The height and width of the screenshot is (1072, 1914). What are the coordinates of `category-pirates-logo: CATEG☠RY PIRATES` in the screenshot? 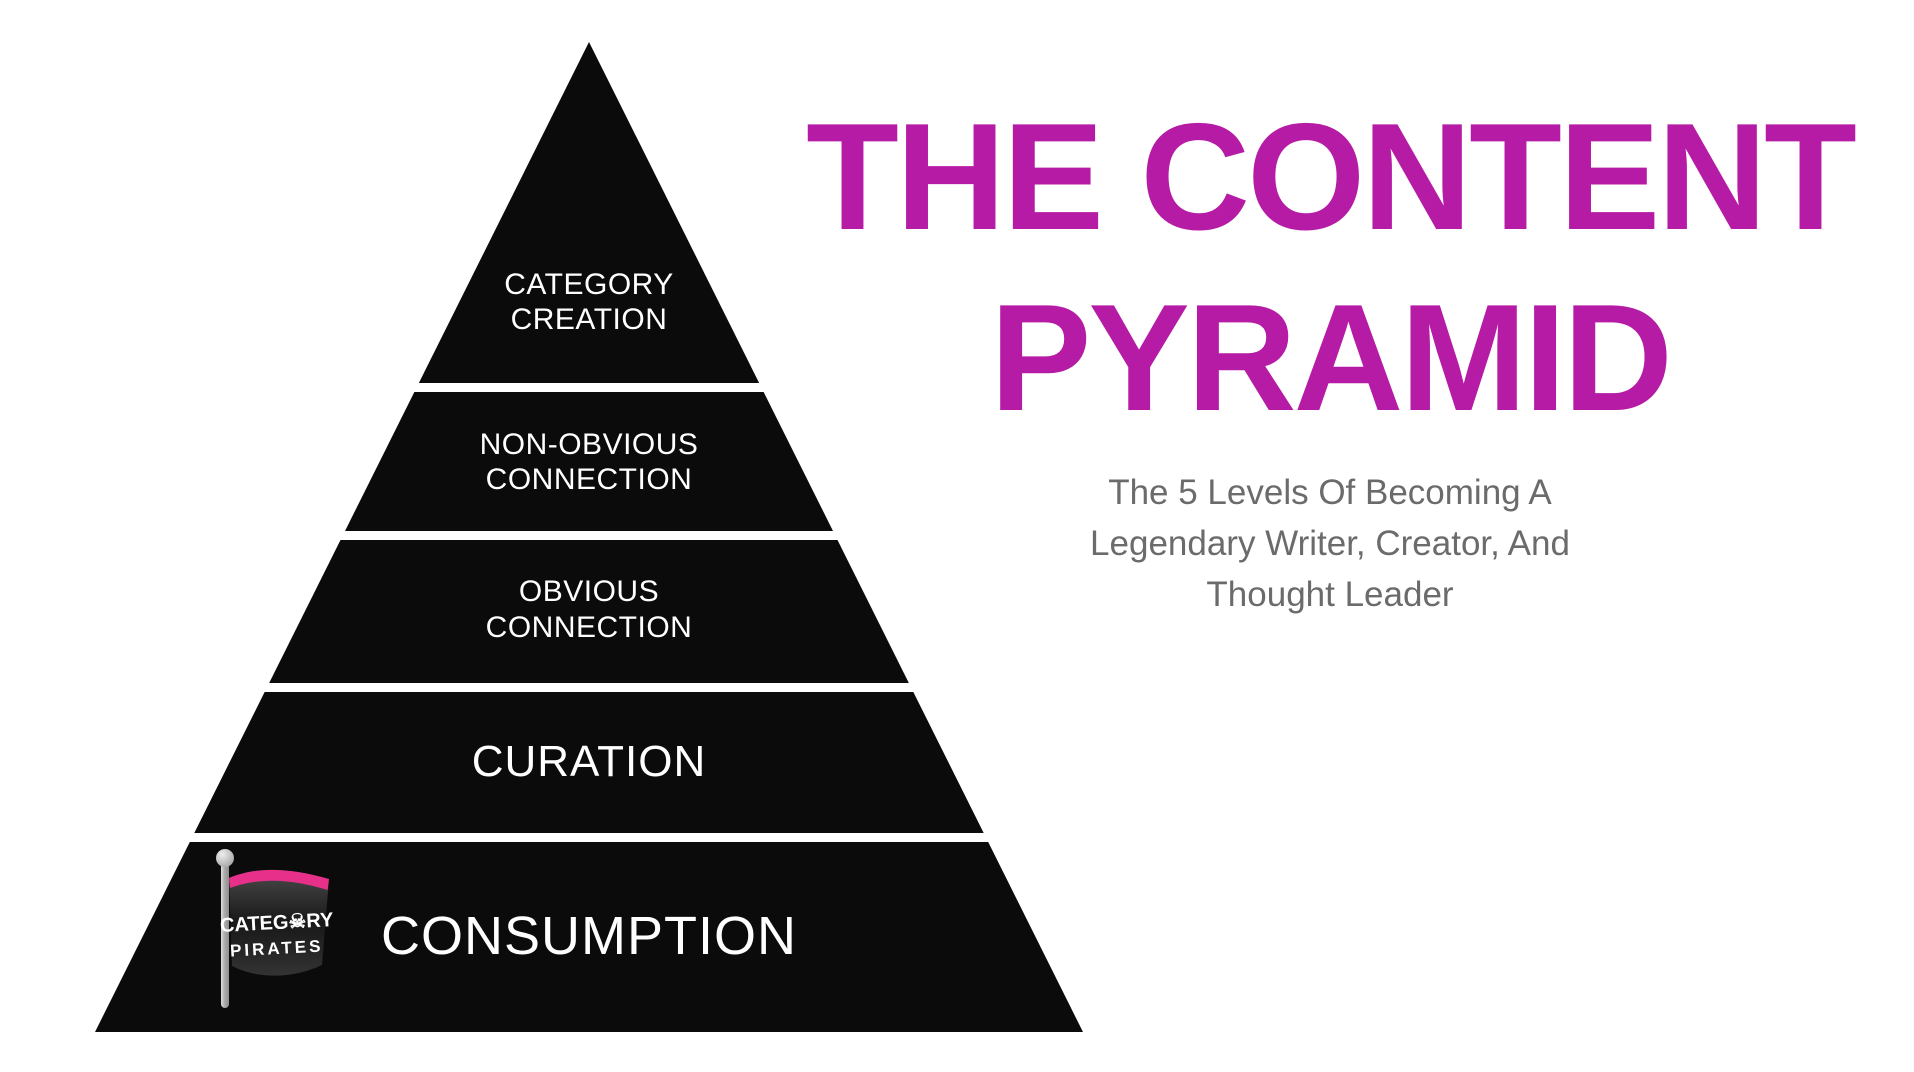 It's located at (275, 928).